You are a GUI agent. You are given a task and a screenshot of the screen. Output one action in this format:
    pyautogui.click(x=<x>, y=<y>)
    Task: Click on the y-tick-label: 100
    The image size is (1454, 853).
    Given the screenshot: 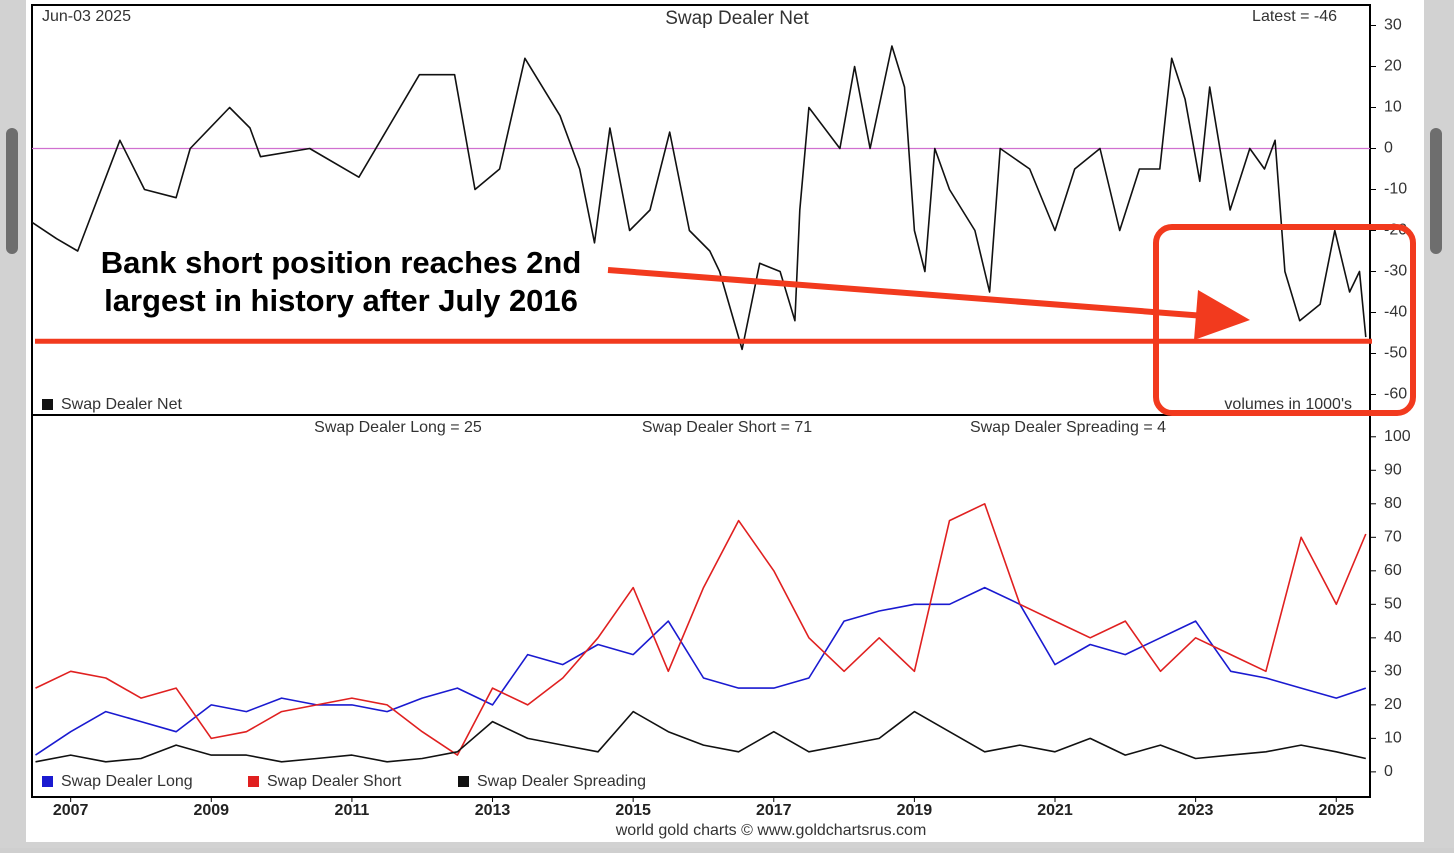 What is the action you would take?
    pyautogui.click(x=1397, y=436)
    